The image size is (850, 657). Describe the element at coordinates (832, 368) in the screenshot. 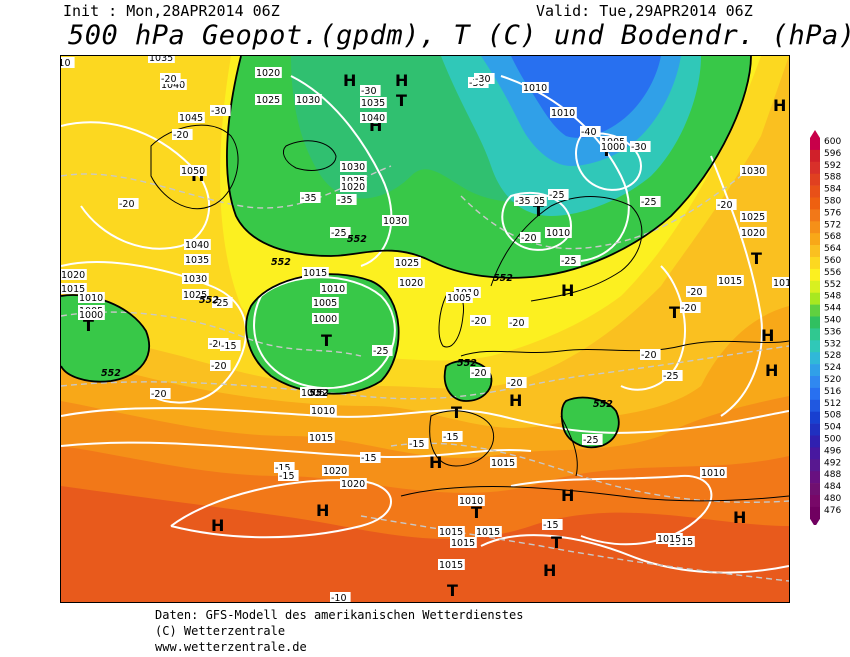

I see `legend-label: 524` at that location.